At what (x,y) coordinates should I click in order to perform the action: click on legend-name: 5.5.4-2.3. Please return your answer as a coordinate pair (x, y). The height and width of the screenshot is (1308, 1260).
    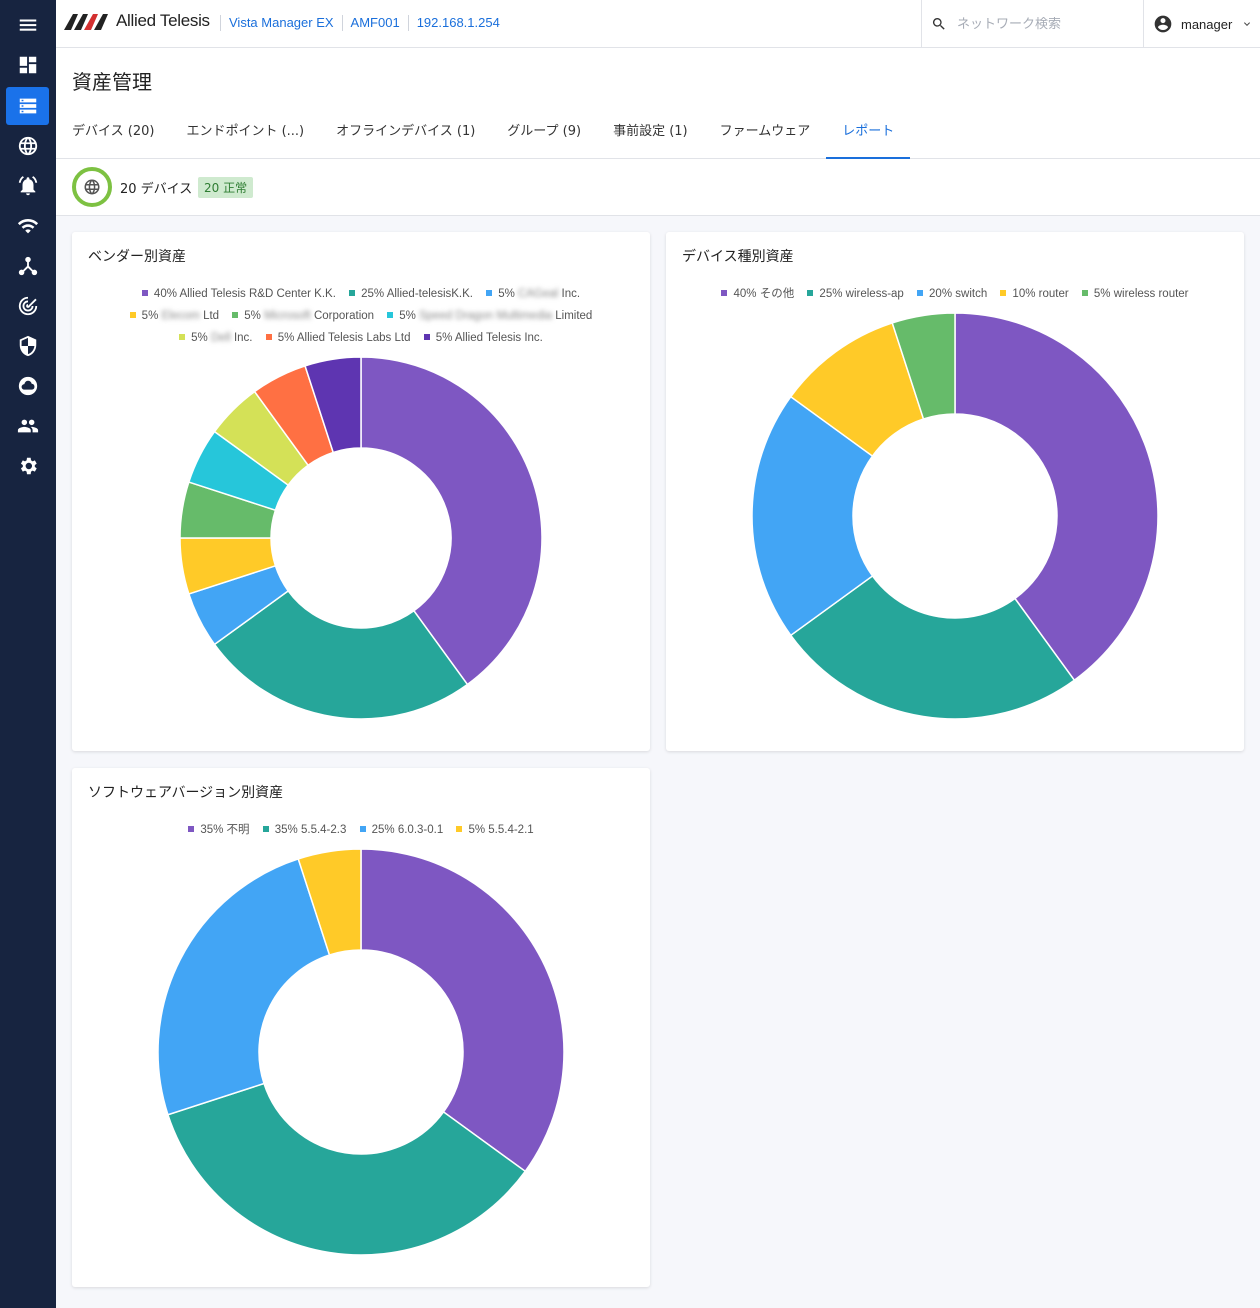
    Looking at the image, I should click on (323, 830).